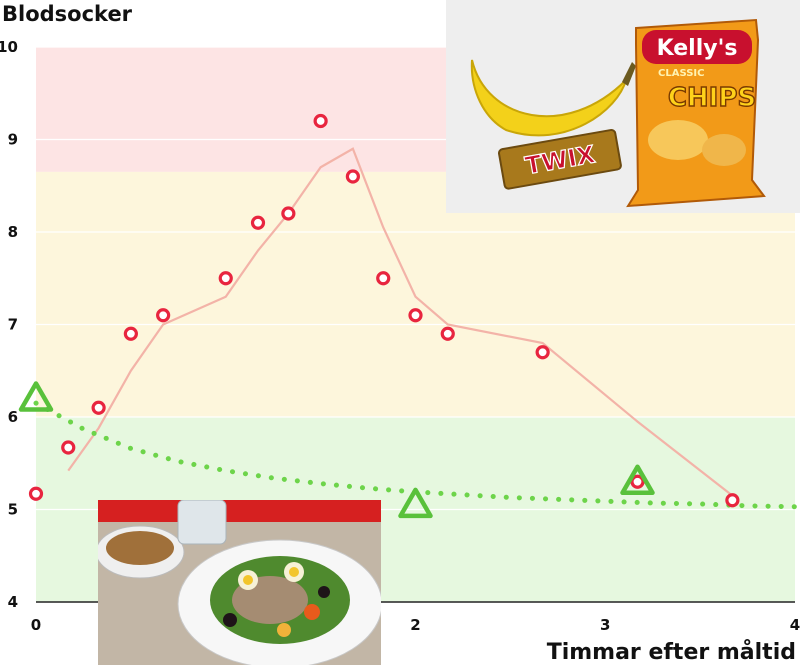 The image size is (800, 665). What do you see at coordinates (712, 98) in the screenshot?
I see `chips-label: CHIPS` at bounding box center [712, 98].